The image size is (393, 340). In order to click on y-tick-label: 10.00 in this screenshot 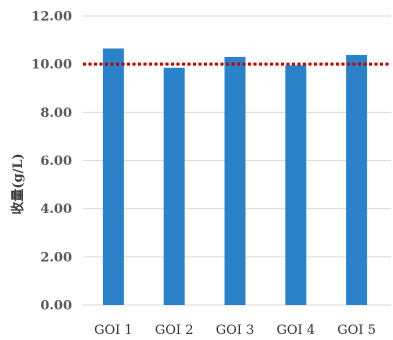, I will do `click(51, 65)`.